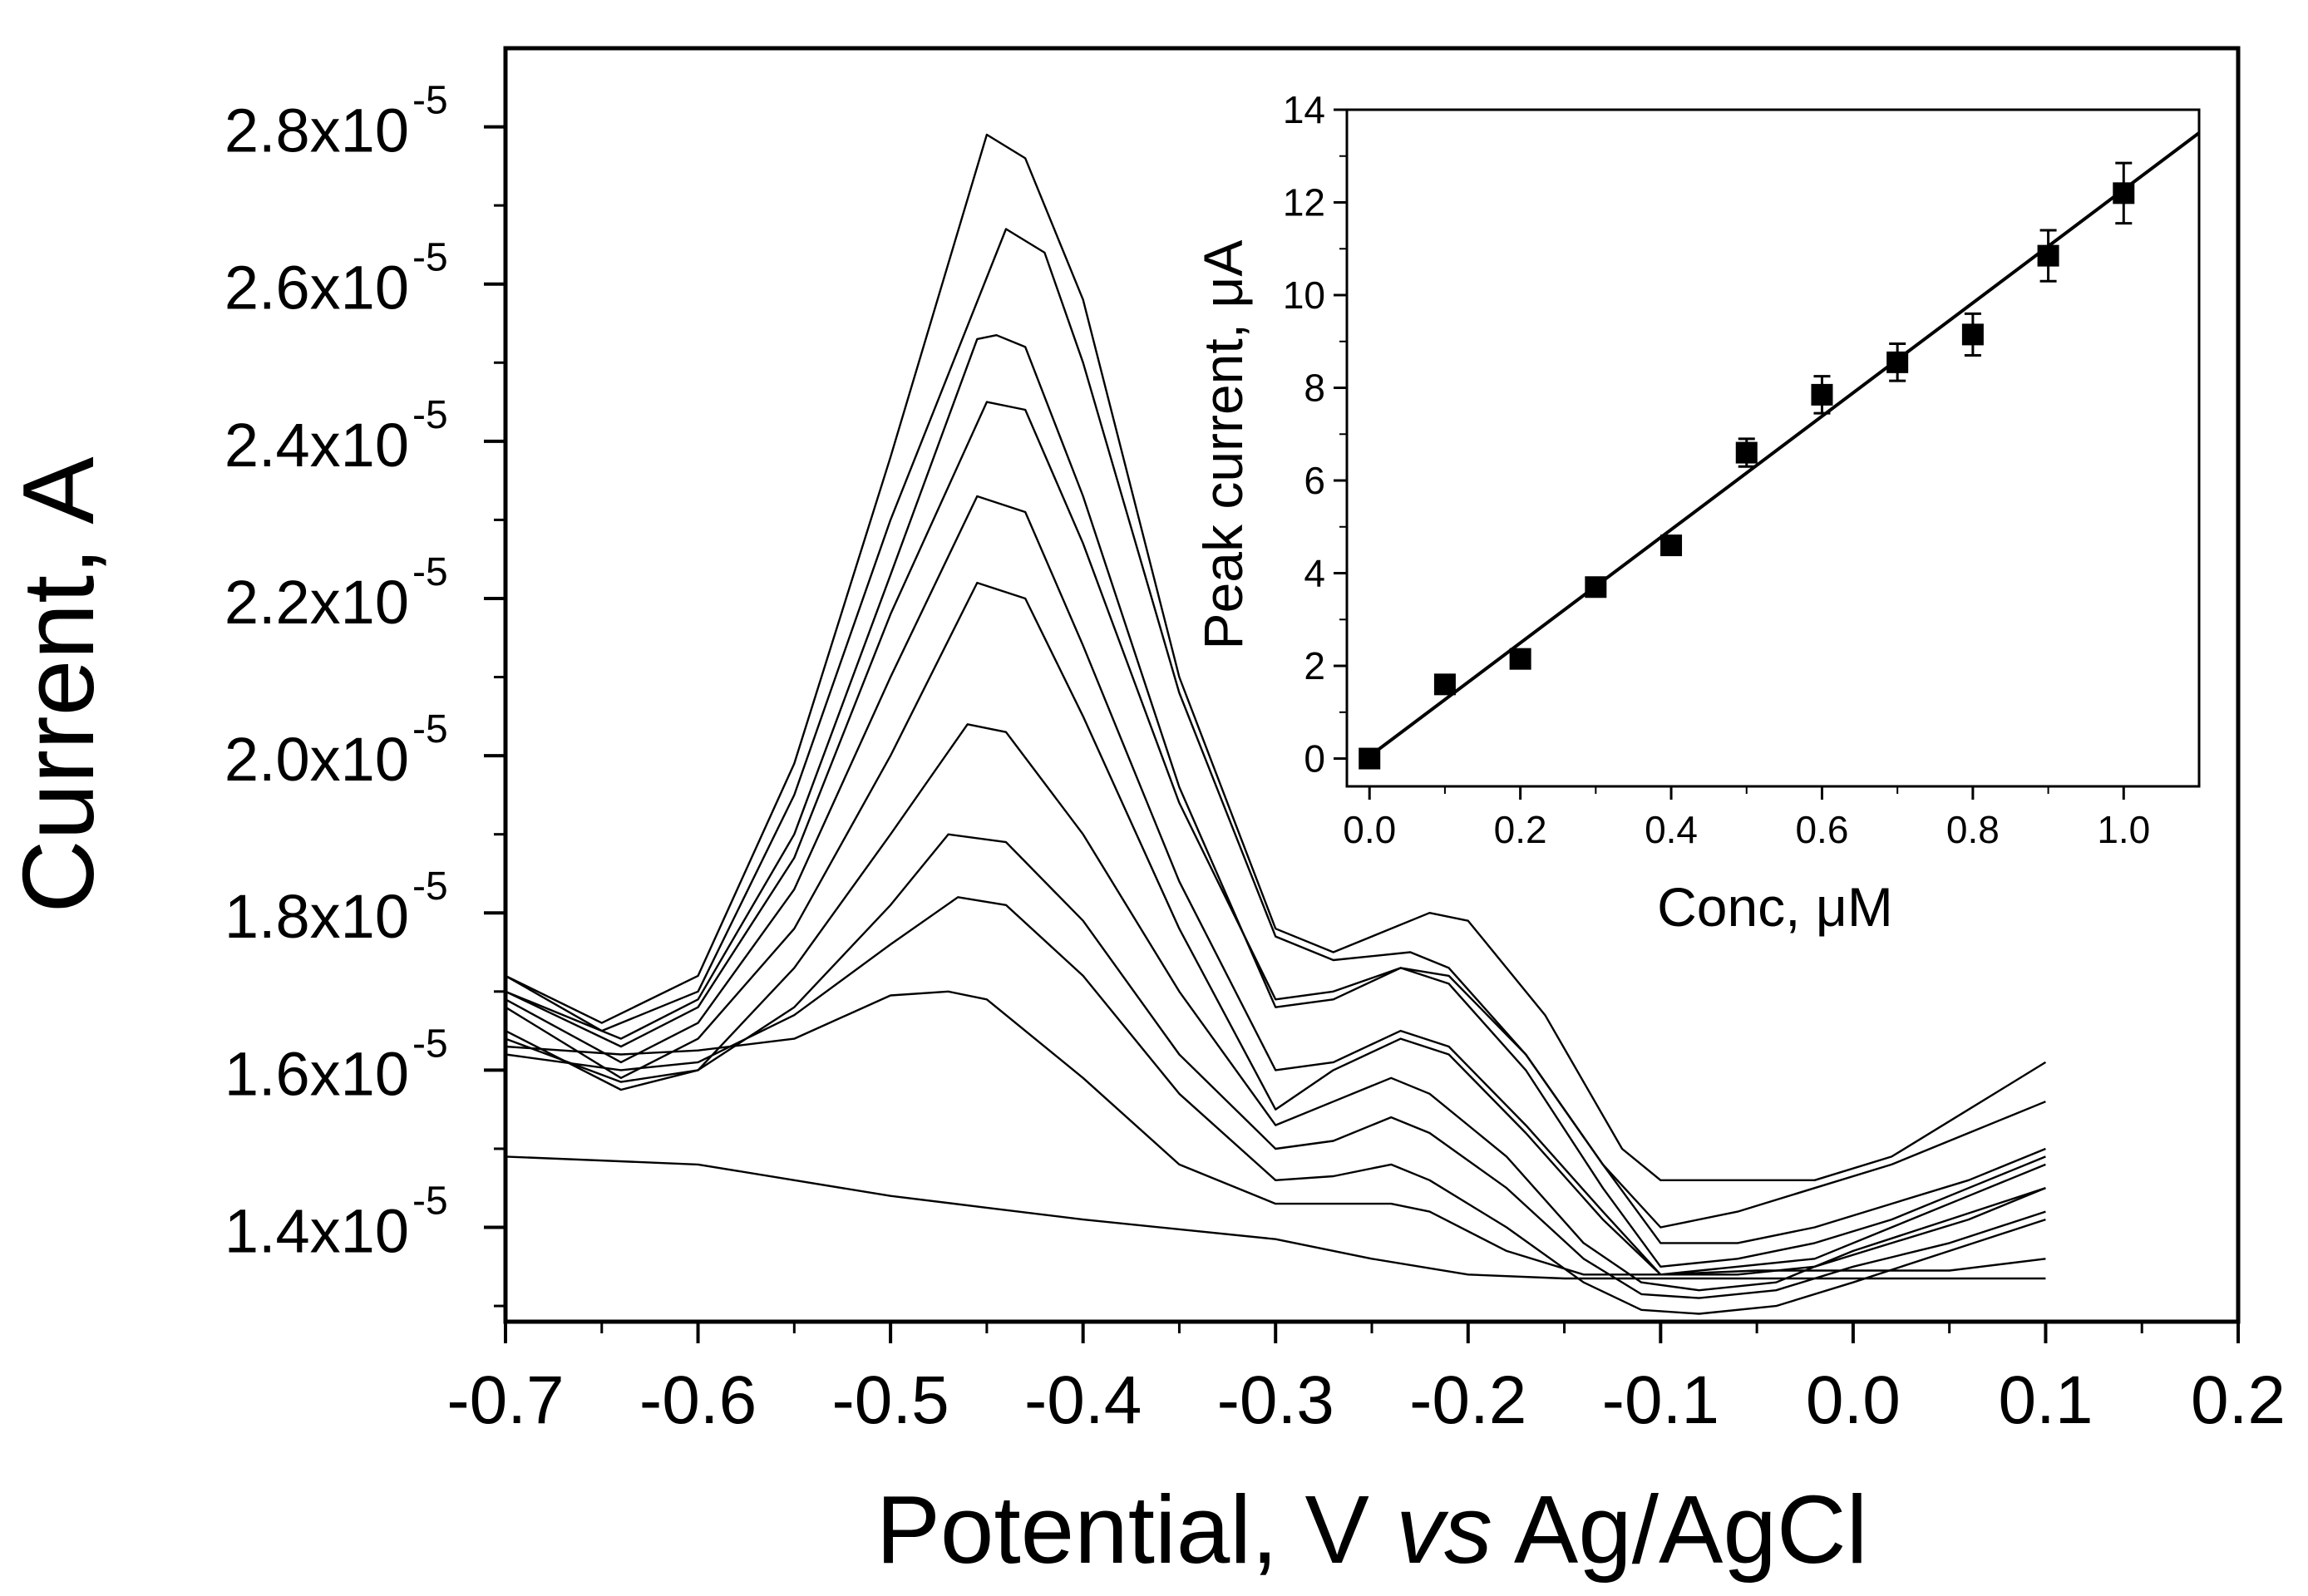 The height and width of the screenshot is (1596, 2308). I want to click on inset-y-ticks: 0 2 4 6 8 10 12 14, so click(1315, 434).